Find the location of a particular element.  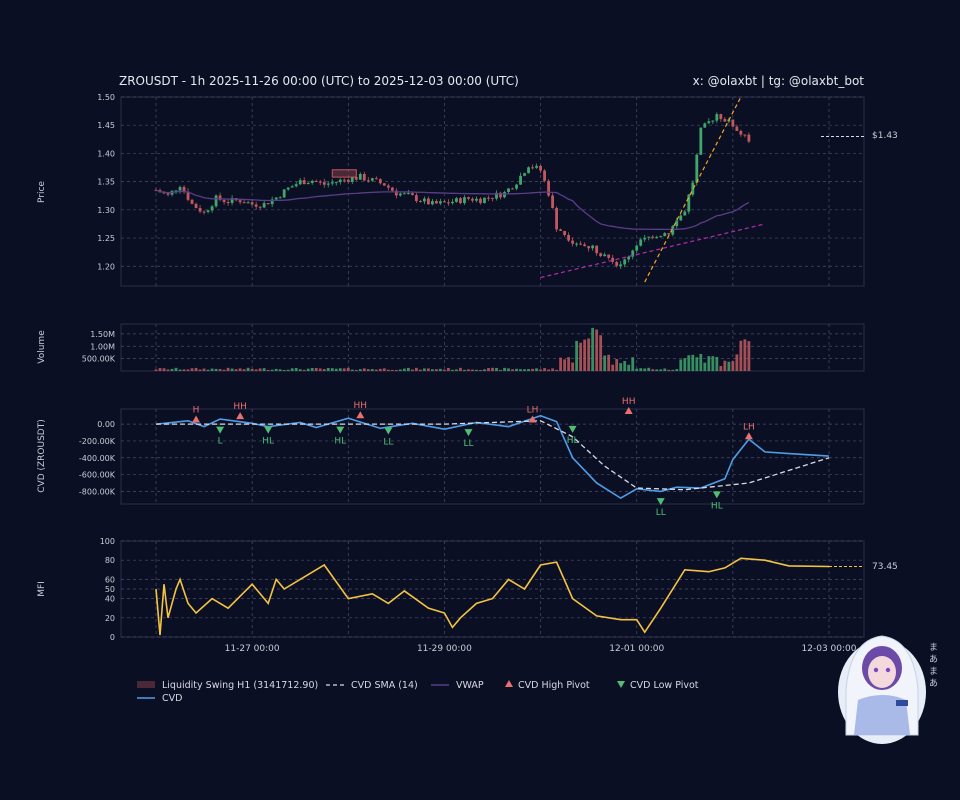

pivot-label: LH is located at coordinates (533, 410).